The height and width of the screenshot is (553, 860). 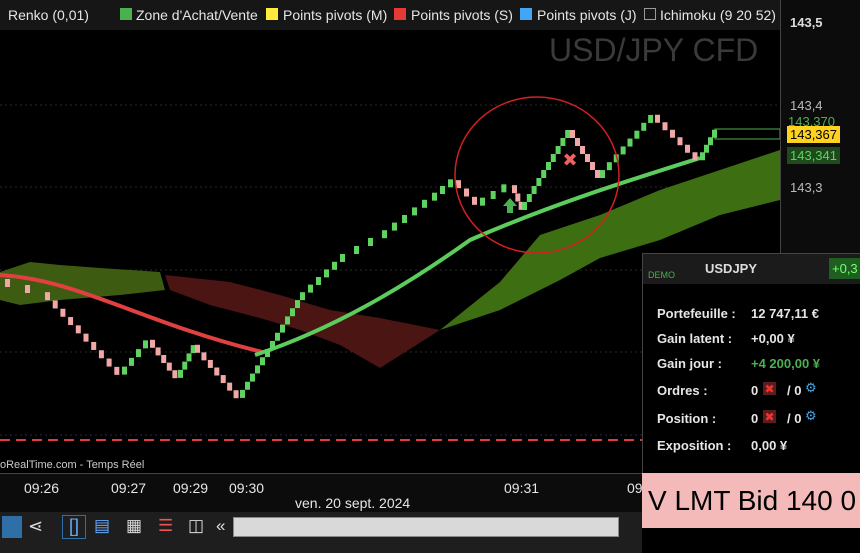 I want to click on tool-button: [], so click(x=74, y=527).